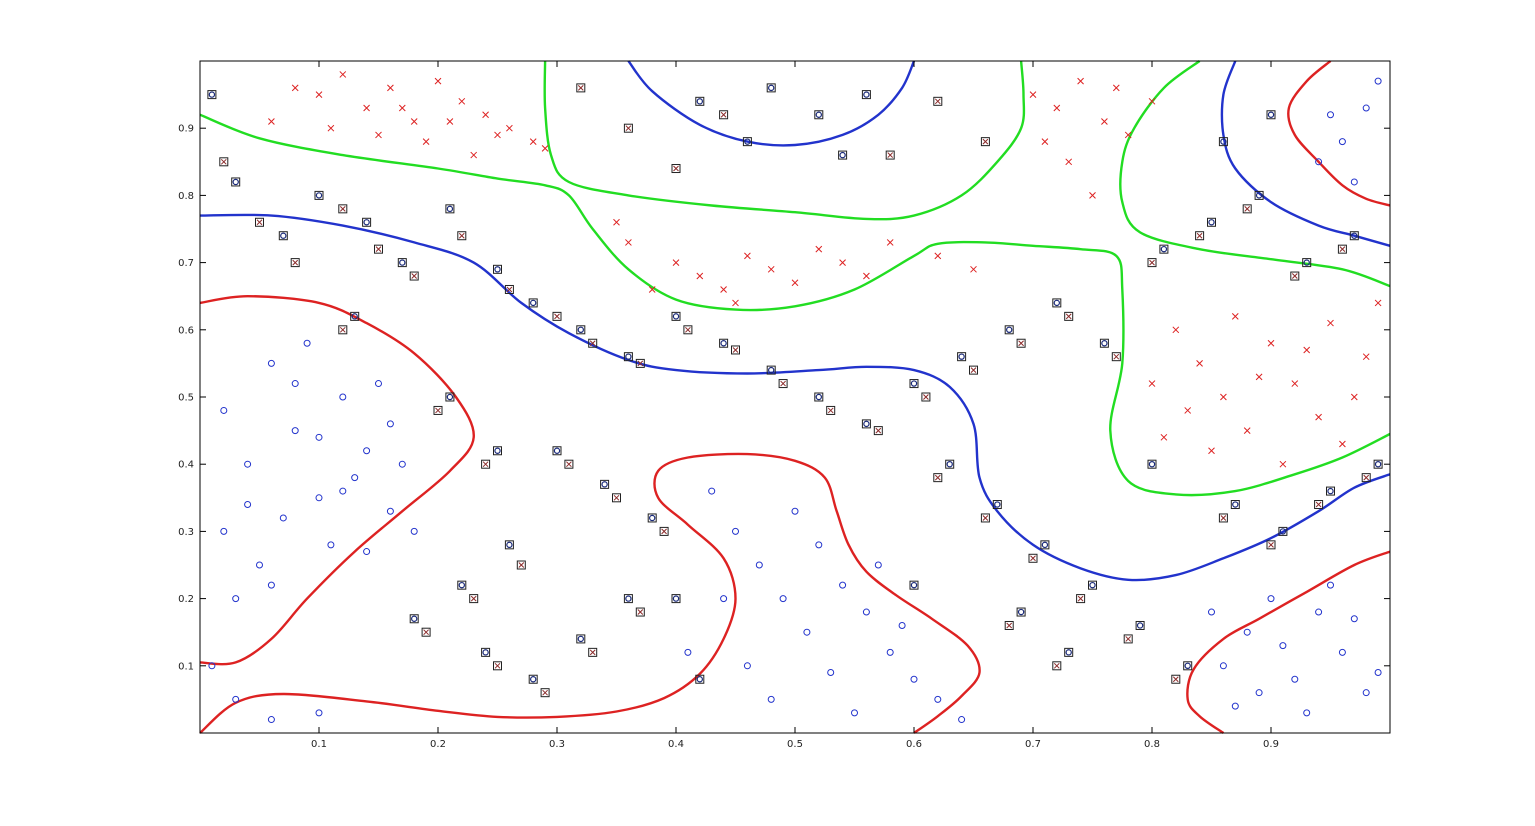 This screenshot has height=826, width=1535. Describe the element at coordinates (186, 330) in the screenshot. I see `y-tick-label-5: 0.6` at that location.